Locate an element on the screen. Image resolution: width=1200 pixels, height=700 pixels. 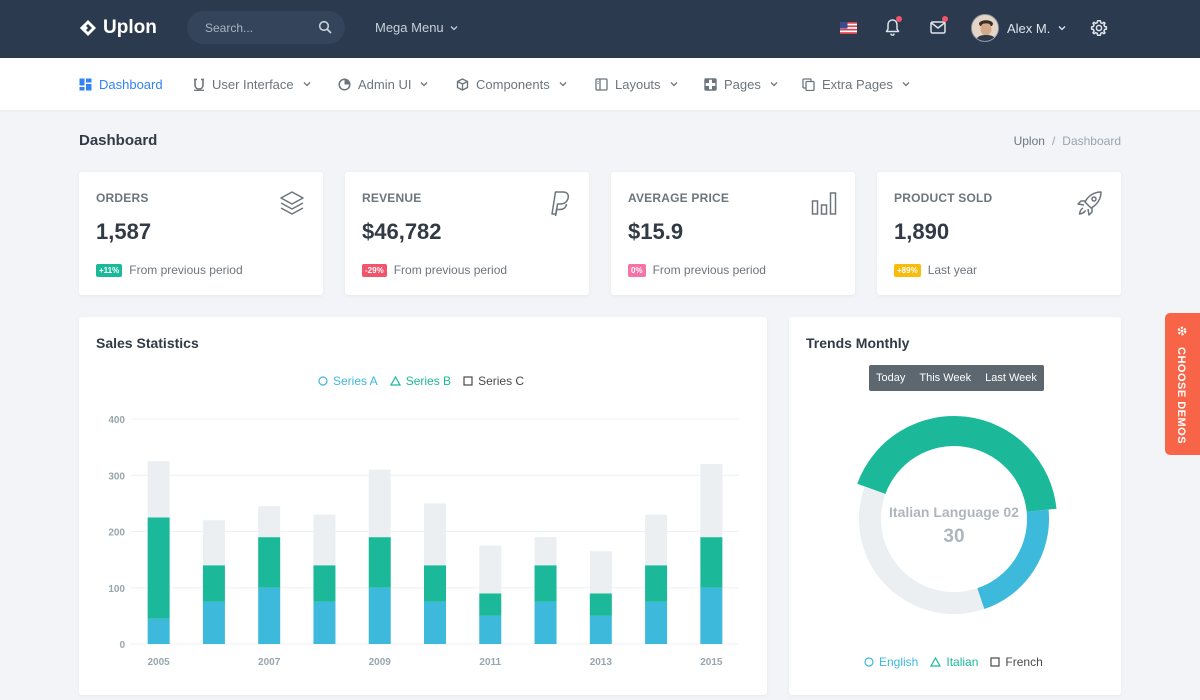
top-bar: Uplon Mega Menu is located at coordinates (600, 29).